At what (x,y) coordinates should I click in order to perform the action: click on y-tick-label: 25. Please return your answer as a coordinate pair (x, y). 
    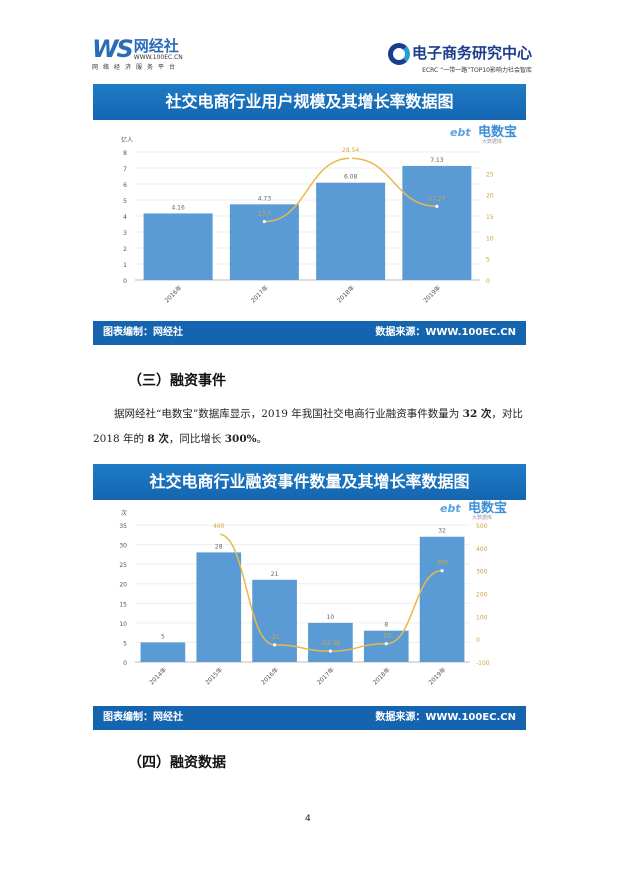
    Looking at the image, I should click on (123, 565).